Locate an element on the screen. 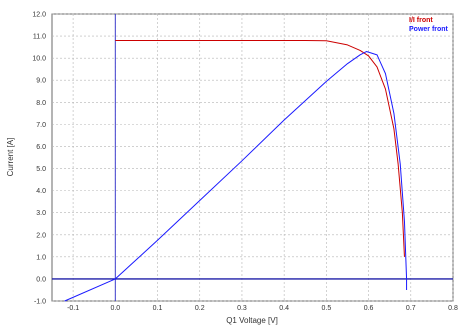 The height and width of the screenshot is (330, 460). x-tick-label: 0.6 is located at coordinates (369, 308).